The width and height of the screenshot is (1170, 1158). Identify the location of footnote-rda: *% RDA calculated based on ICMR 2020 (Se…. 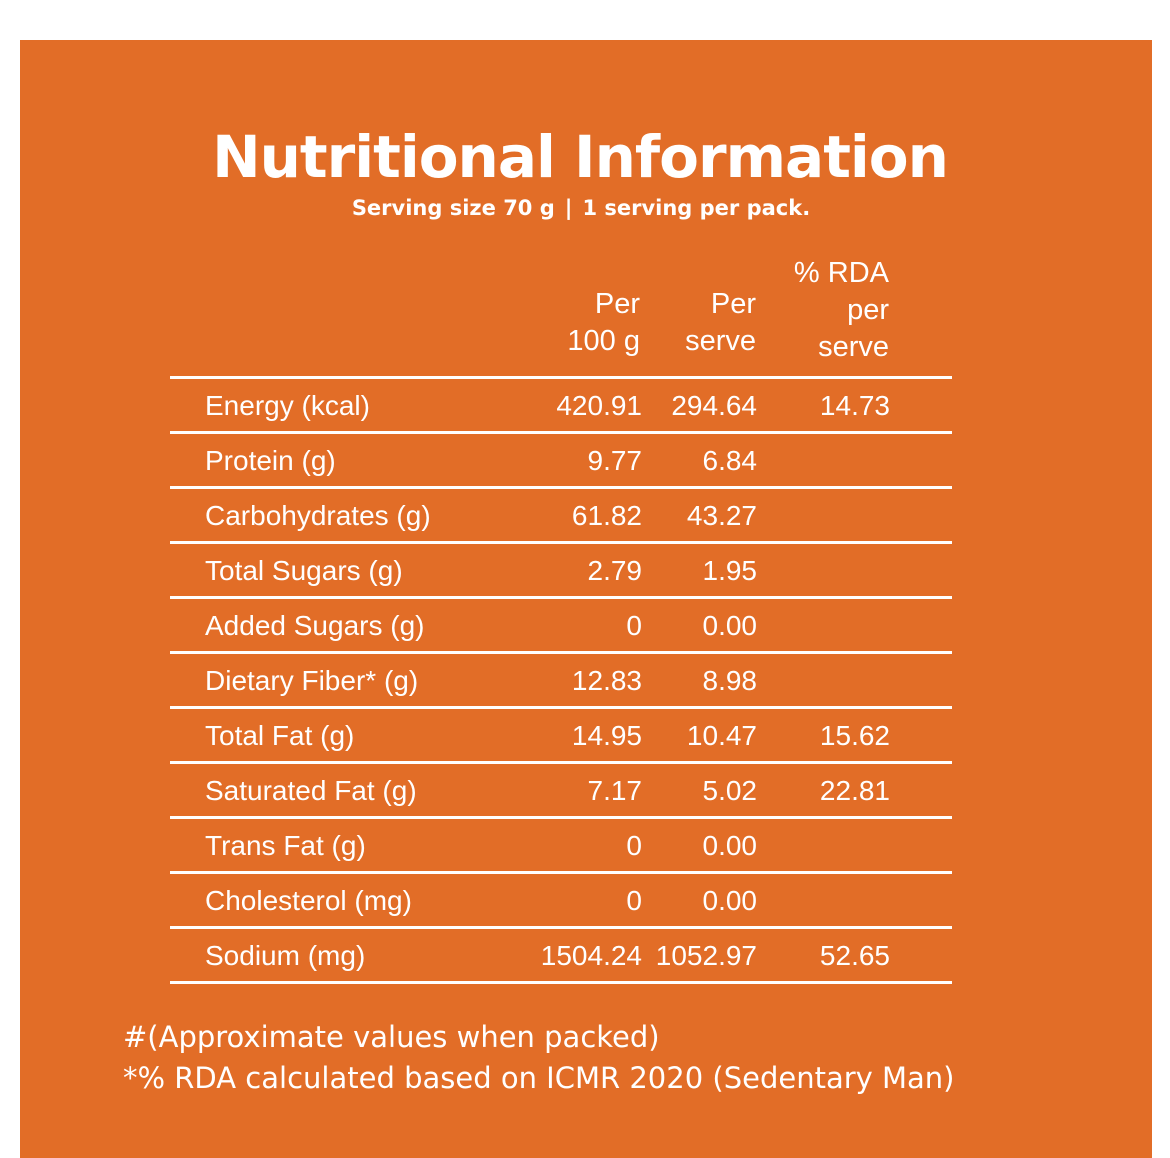
(539, 1078).